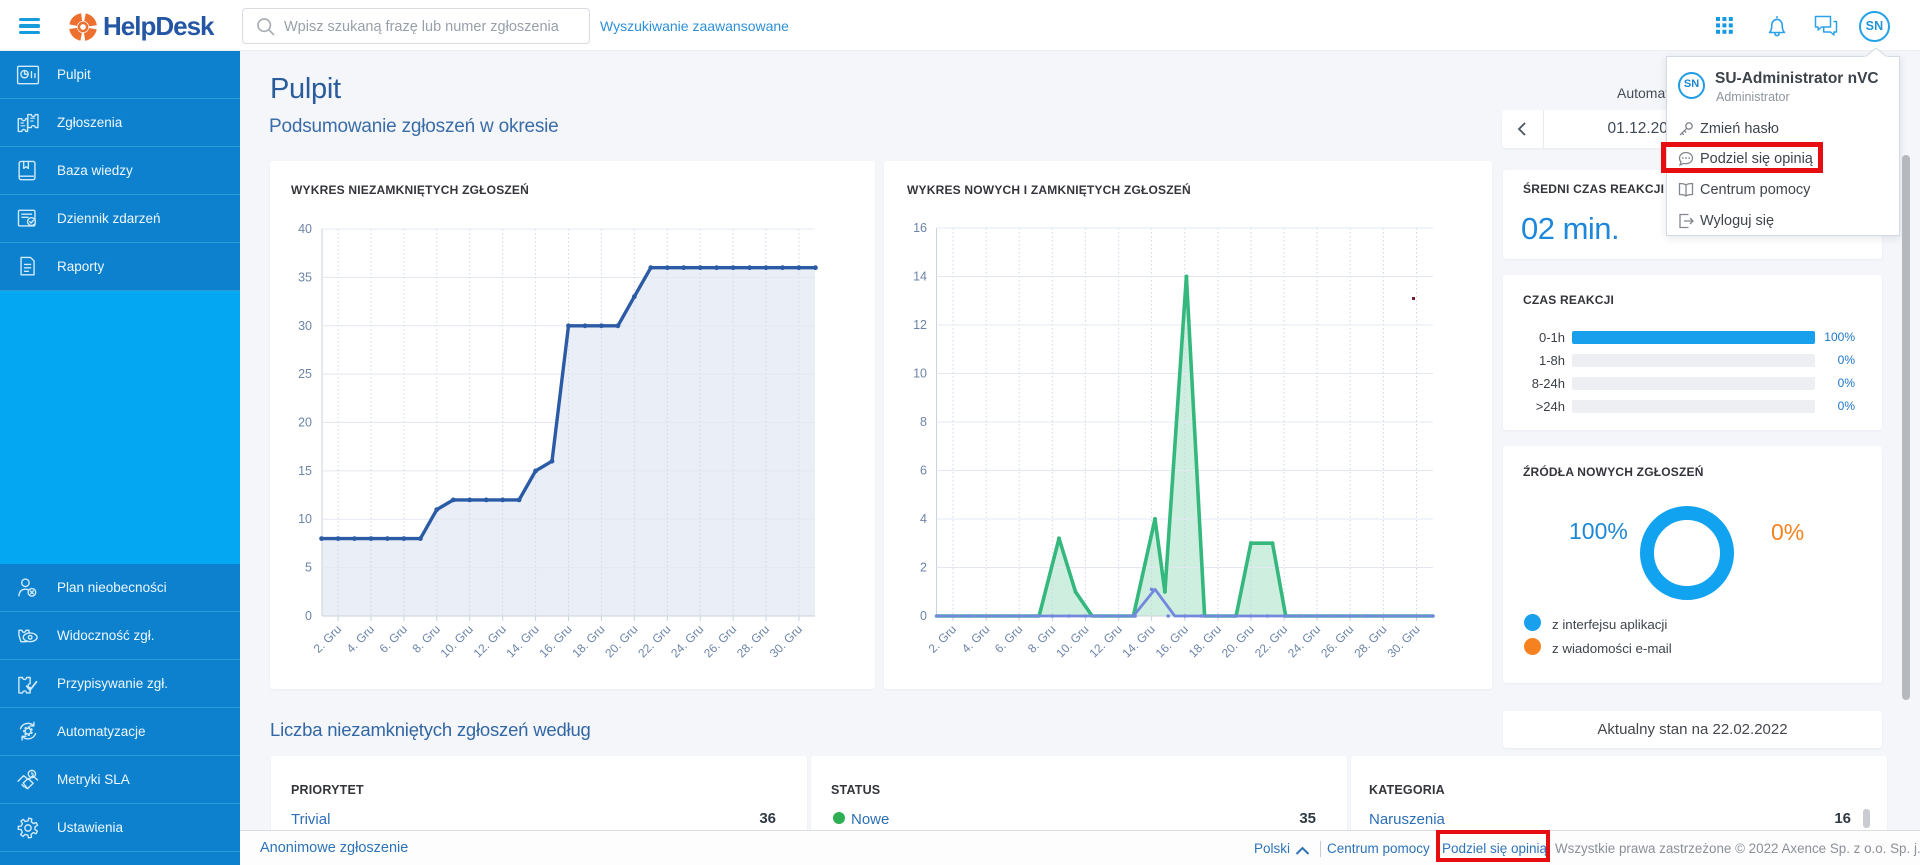 Image resolution: width=1920 pixels, height=865 pixels. Describe the element at coordinates (923, 471) in the screenshot. I see `svg-text: 6` at that location.